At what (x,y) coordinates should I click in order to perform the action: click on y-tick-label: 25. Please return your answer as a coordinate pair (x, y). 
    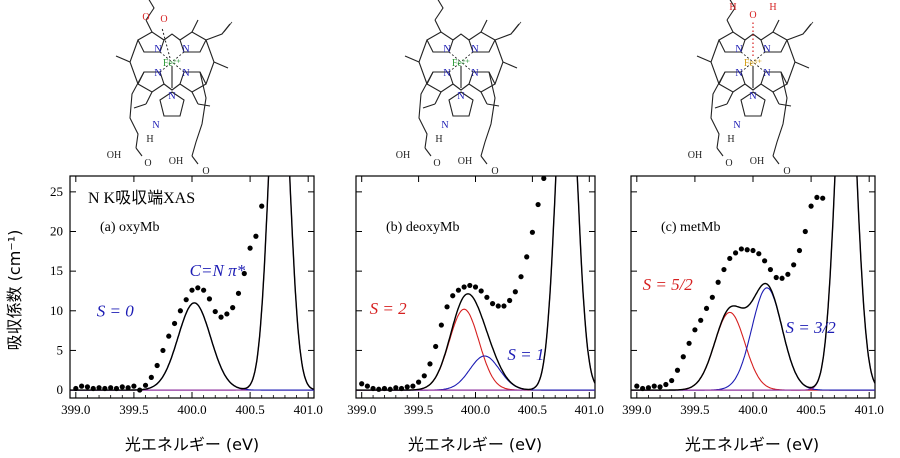
    Looking at the image, I should click on (56, 191).